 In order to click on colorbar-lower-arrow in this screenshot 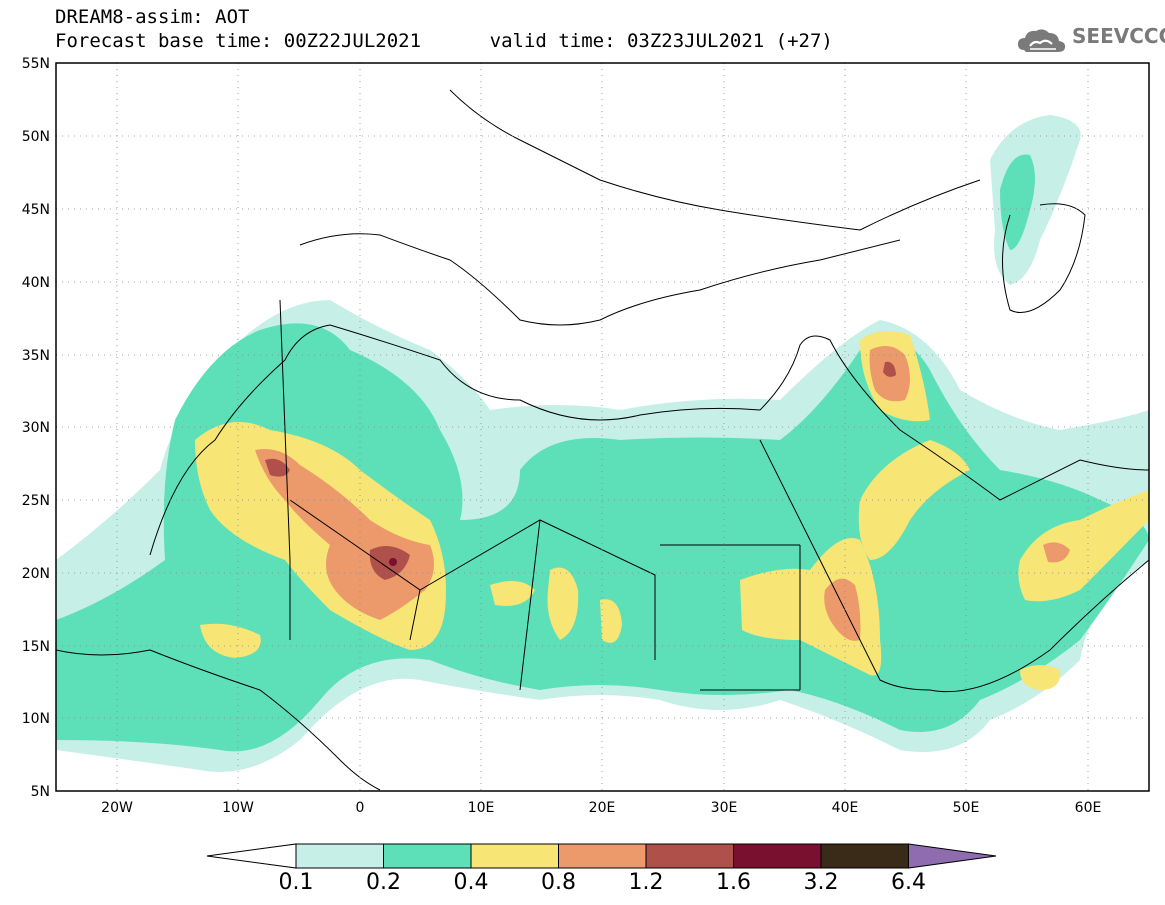, I will do `click(251, 856)`.